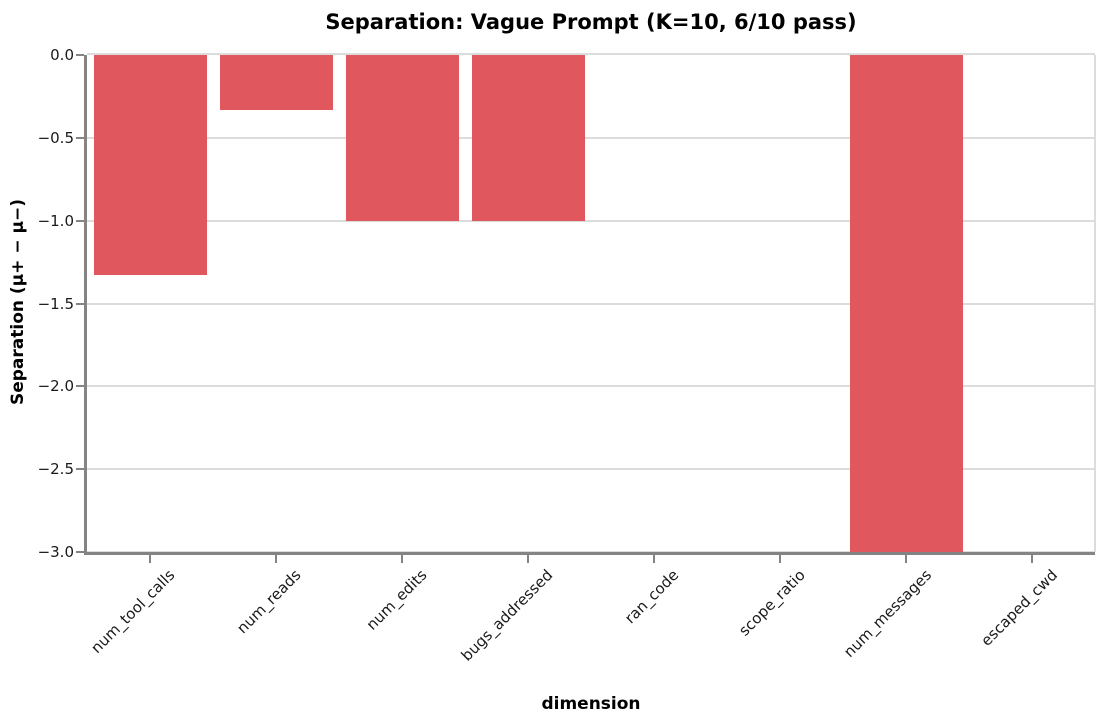 This screenshot has width=1104, height=728. Describe the element at coordinates (1095, 303) in the screenshot. I see `right-spine` at that location.